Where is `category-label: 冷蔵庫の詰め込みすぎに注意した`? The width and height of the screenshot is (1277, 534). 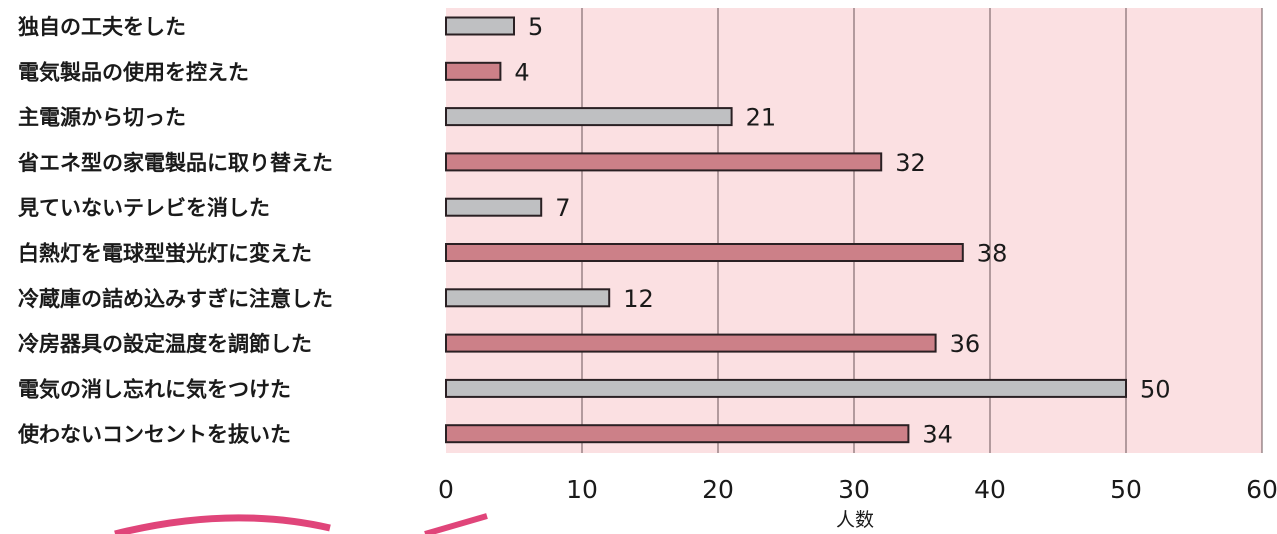 category-label: 冷蔵庫の詰め込みすぎに注意した is located at coordinates (175, 299).